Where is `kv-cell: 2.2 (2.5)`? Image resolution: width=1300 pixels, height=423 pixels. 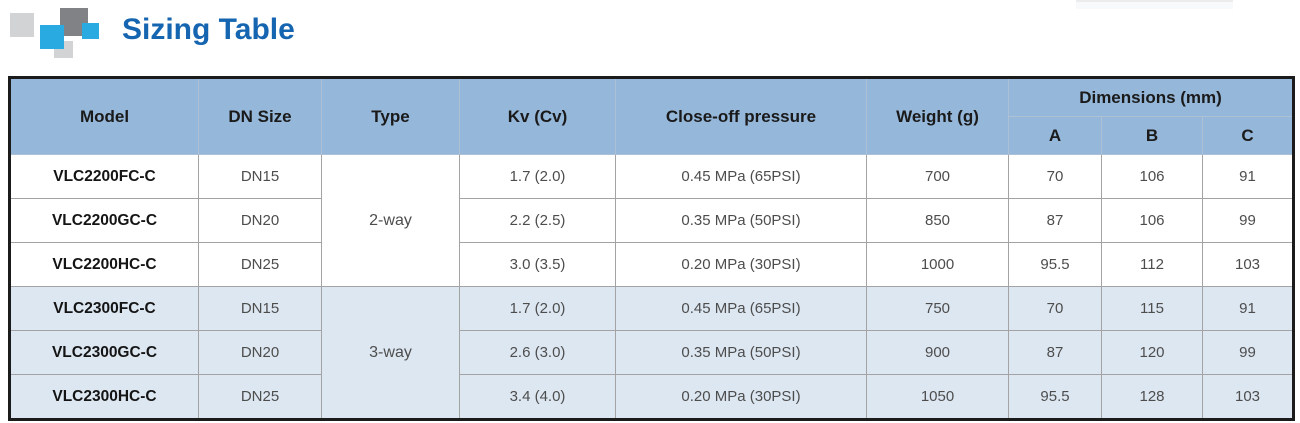 kv-cell: 2.2 (2.5) is located at coordinates (537, 220).